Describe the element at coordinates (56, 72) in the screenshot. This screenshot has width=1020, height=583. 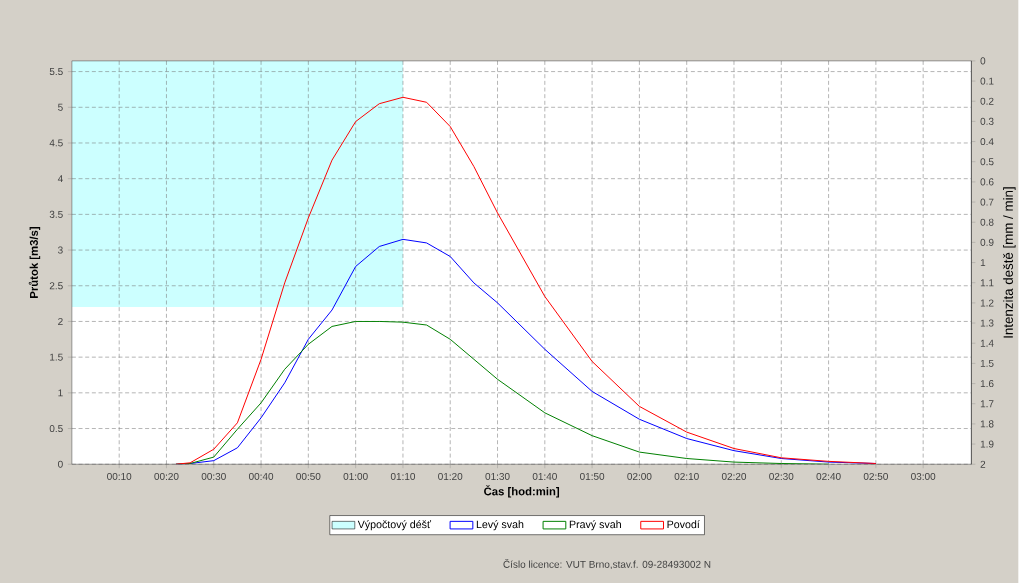
I see `y-tick-label: 5.5` at that location.